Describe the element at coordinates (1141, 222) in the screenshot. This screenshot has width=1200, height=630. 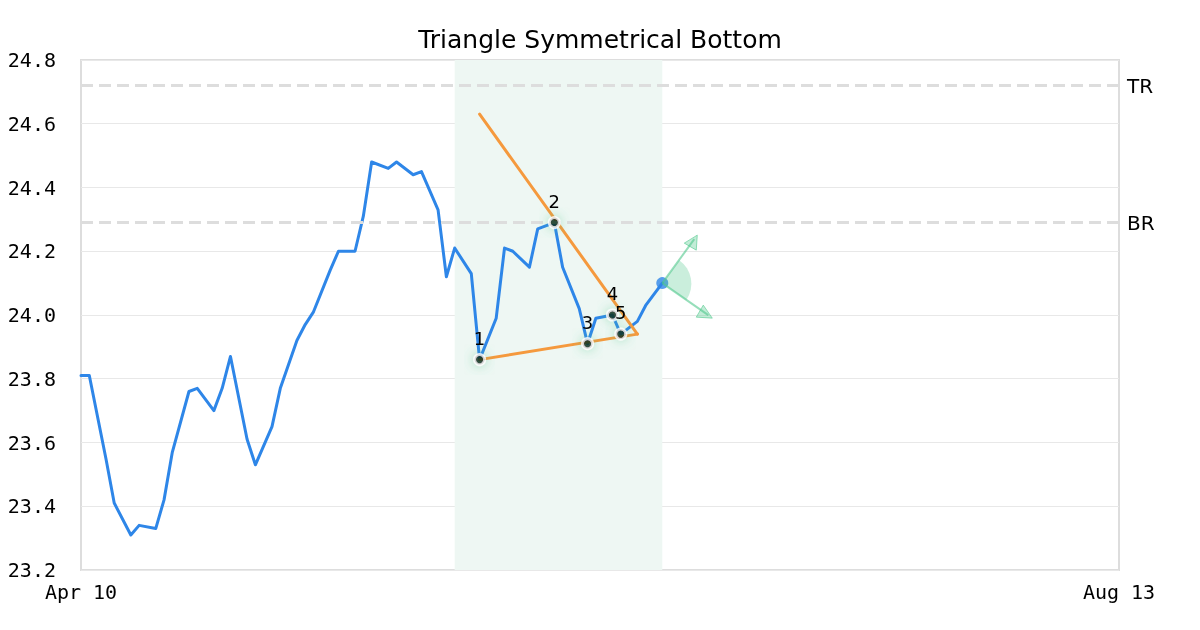
I see `ref-line-label: BR` at that location.